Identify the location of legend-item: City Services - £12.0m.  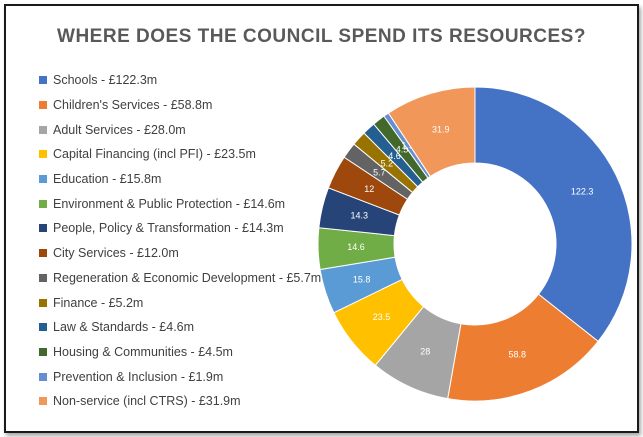
(189, 253).